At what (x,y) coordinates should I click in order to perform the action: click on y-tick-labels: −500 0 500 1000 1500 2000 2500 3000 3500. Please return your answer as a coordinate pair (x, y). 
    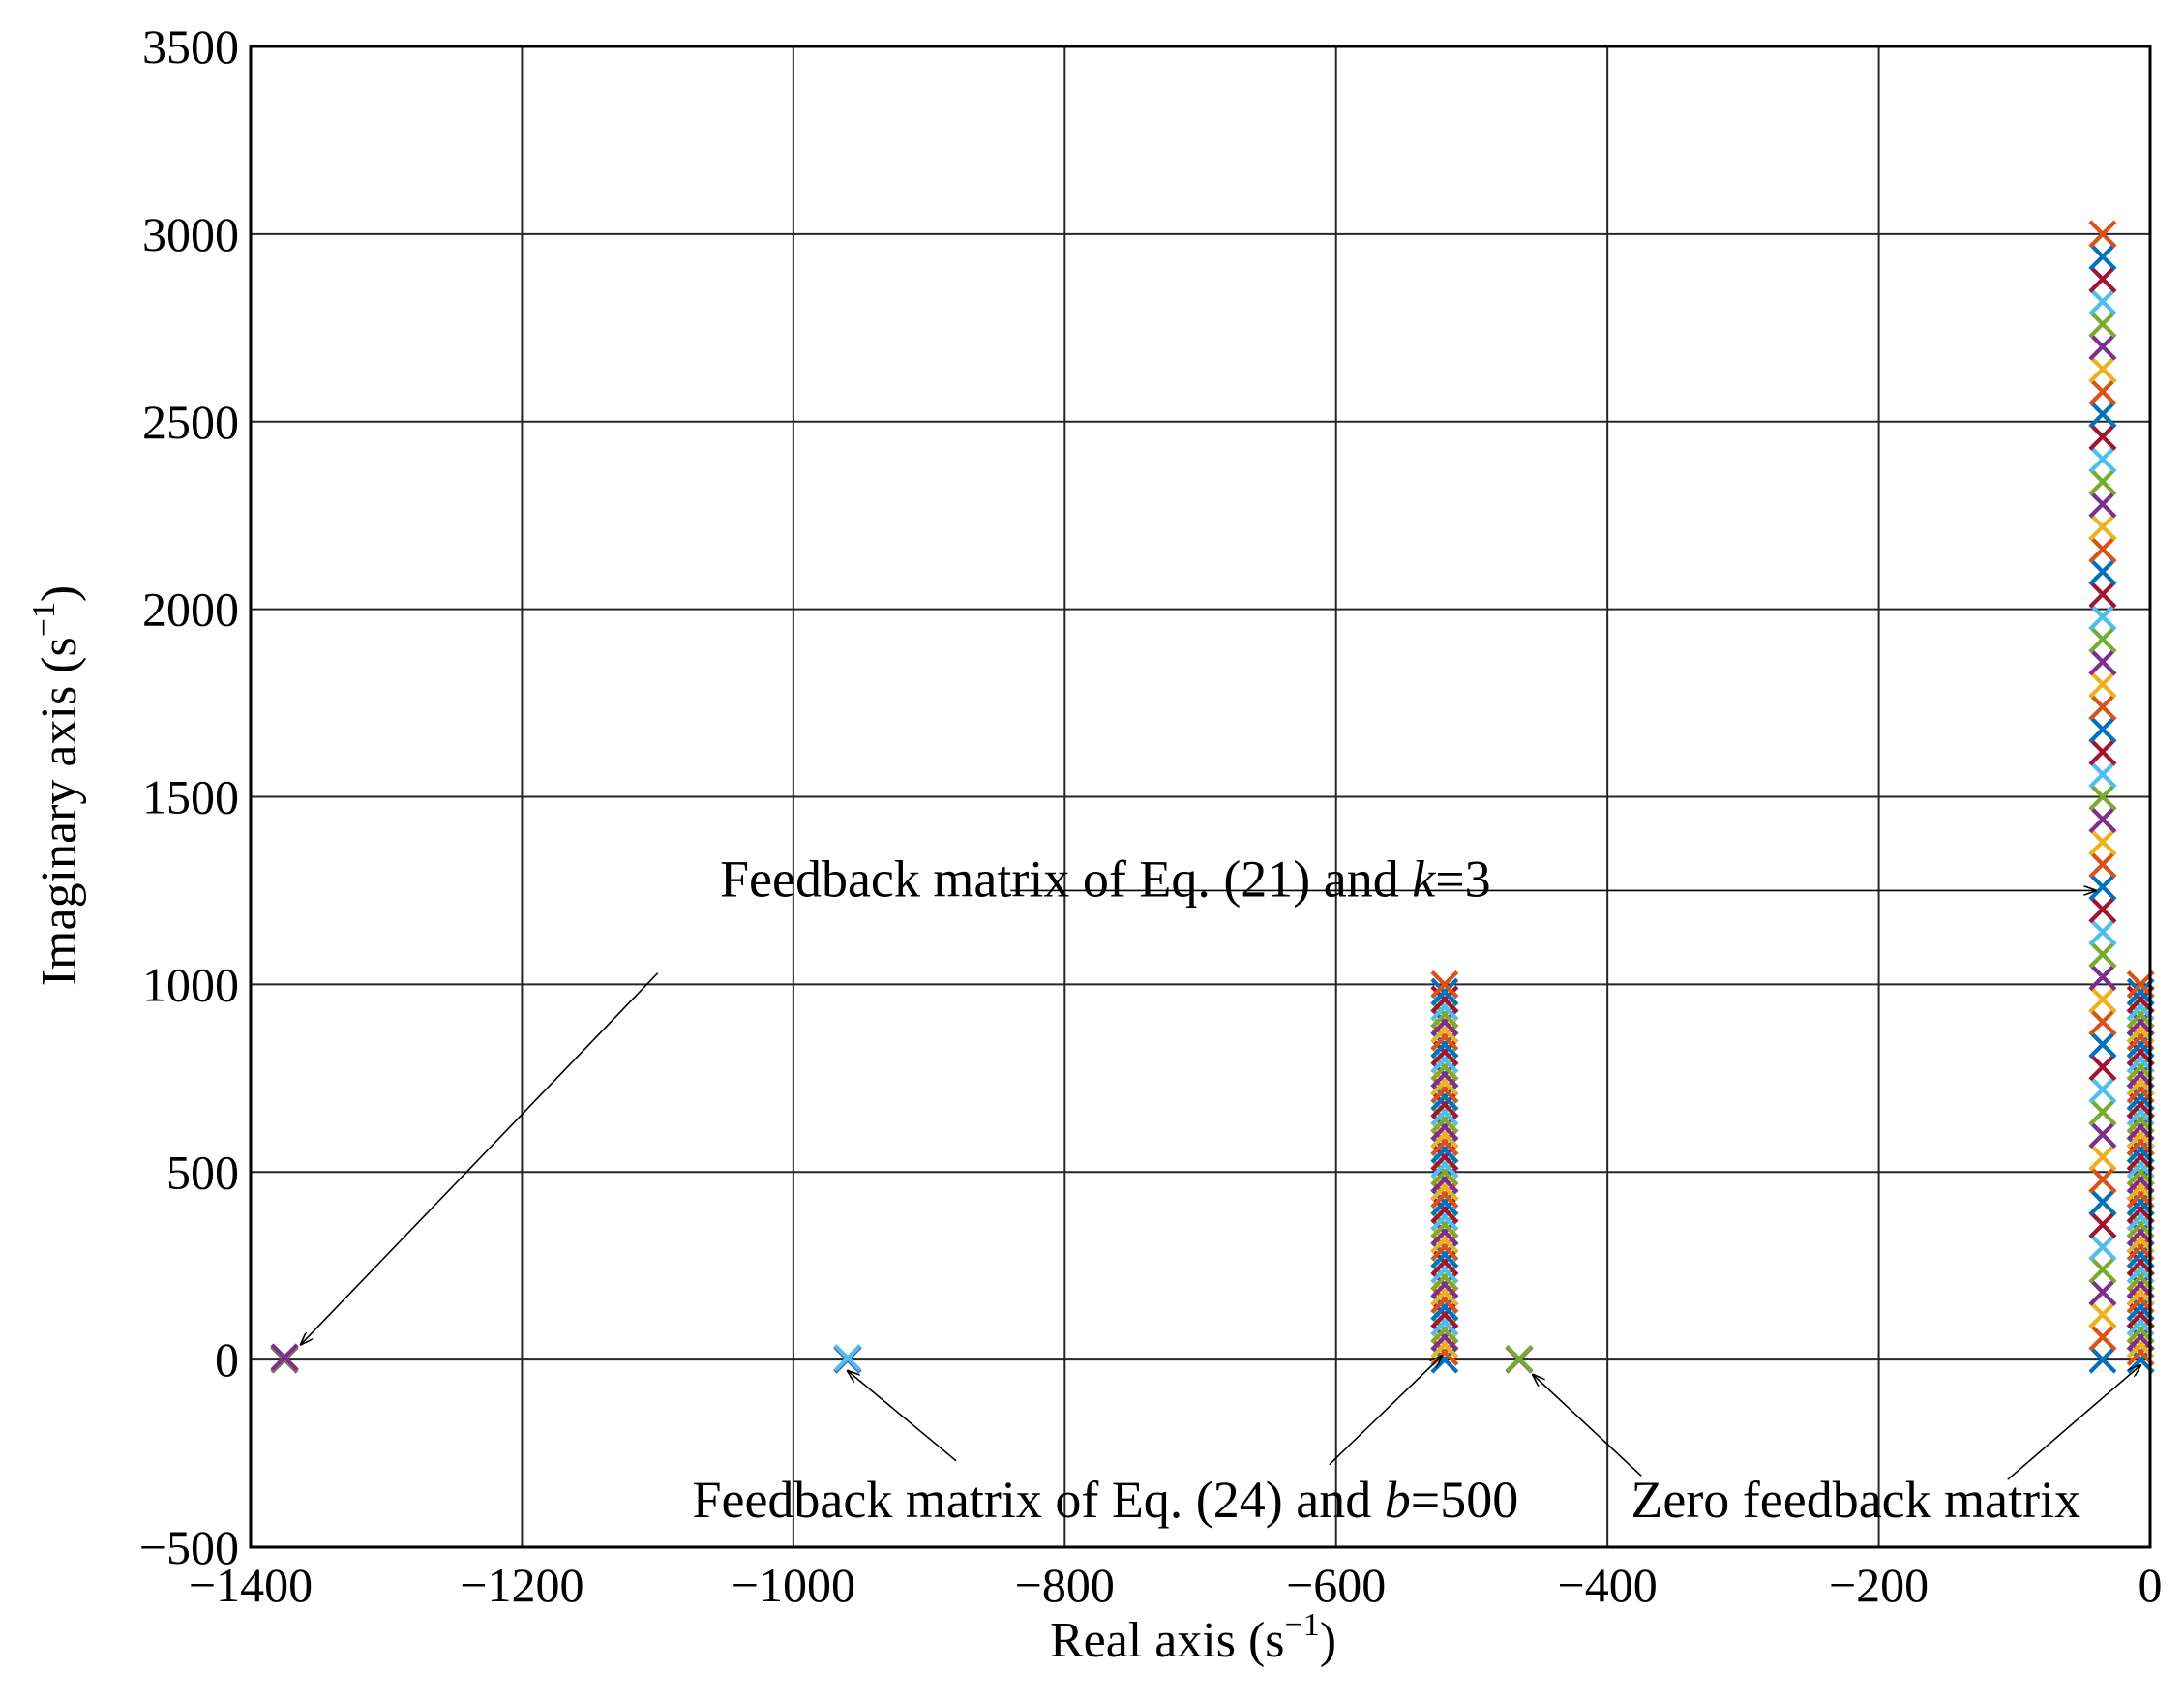
    Looking at the image, I should click on (189, 796).